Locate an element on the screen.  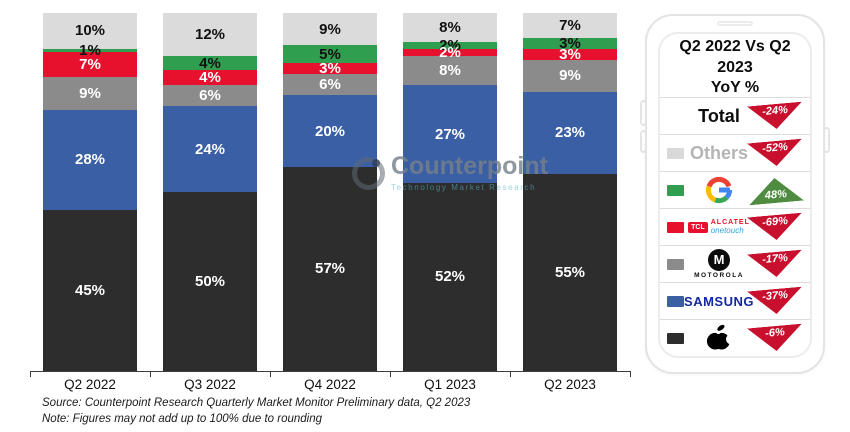
segment-value-label: 20% is located at coordinates (330, 131).